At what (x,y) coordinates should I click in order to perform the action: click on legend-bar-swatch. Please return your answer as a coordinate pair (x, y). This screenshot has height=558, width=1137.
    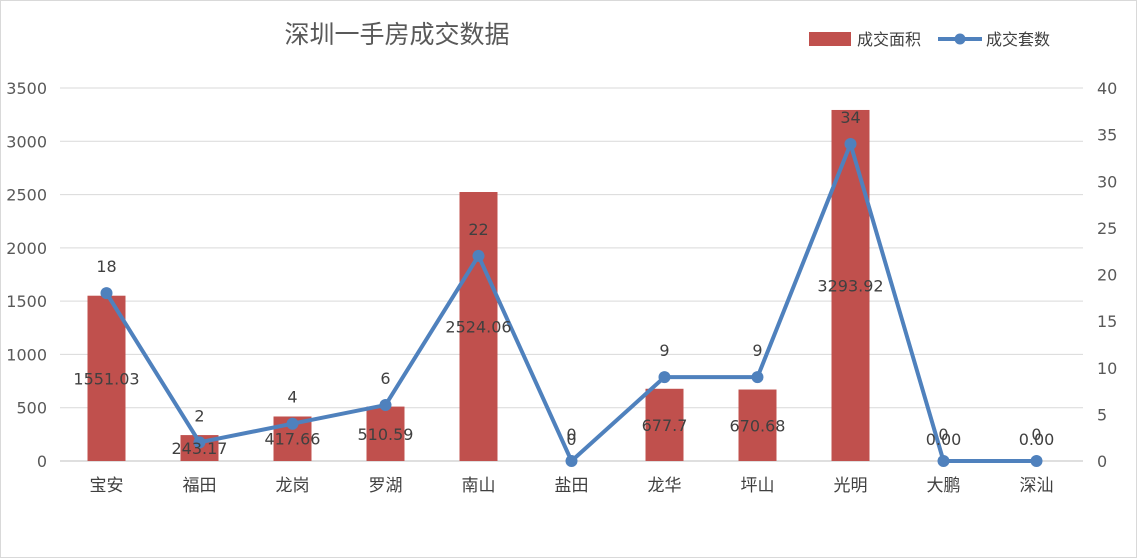
    Looking at the image, I should click on (830, 39).